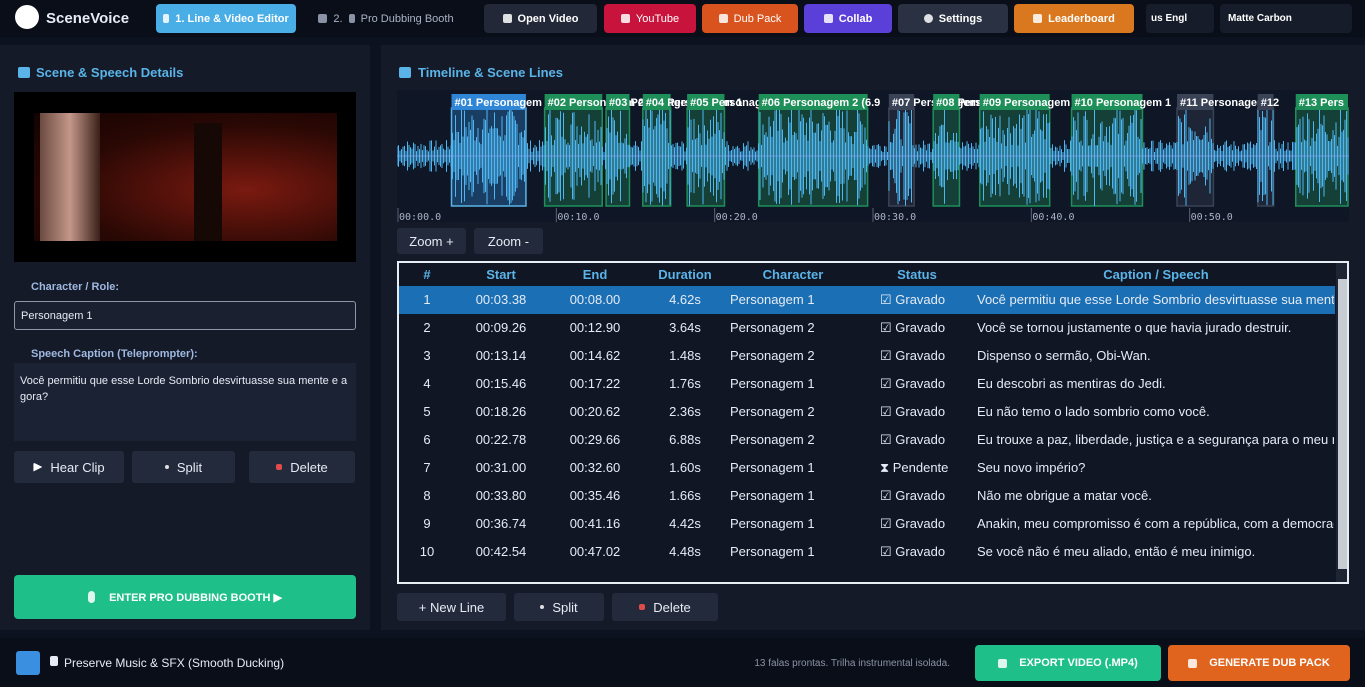 The width and height of the screenshot is (1365, 687). Describe the element at coordinates (953, 18) in the screenshot. I see `settings-button: Settings` at that location.